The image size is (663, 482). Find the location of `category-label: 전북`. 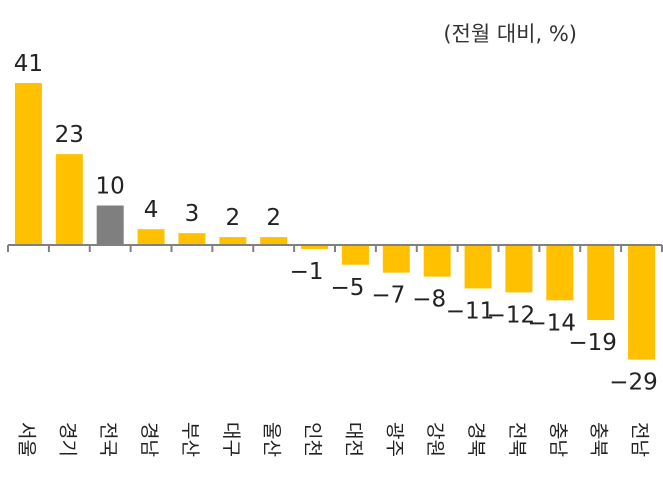

category-label: 전북 is located at coordinates (517, 439).